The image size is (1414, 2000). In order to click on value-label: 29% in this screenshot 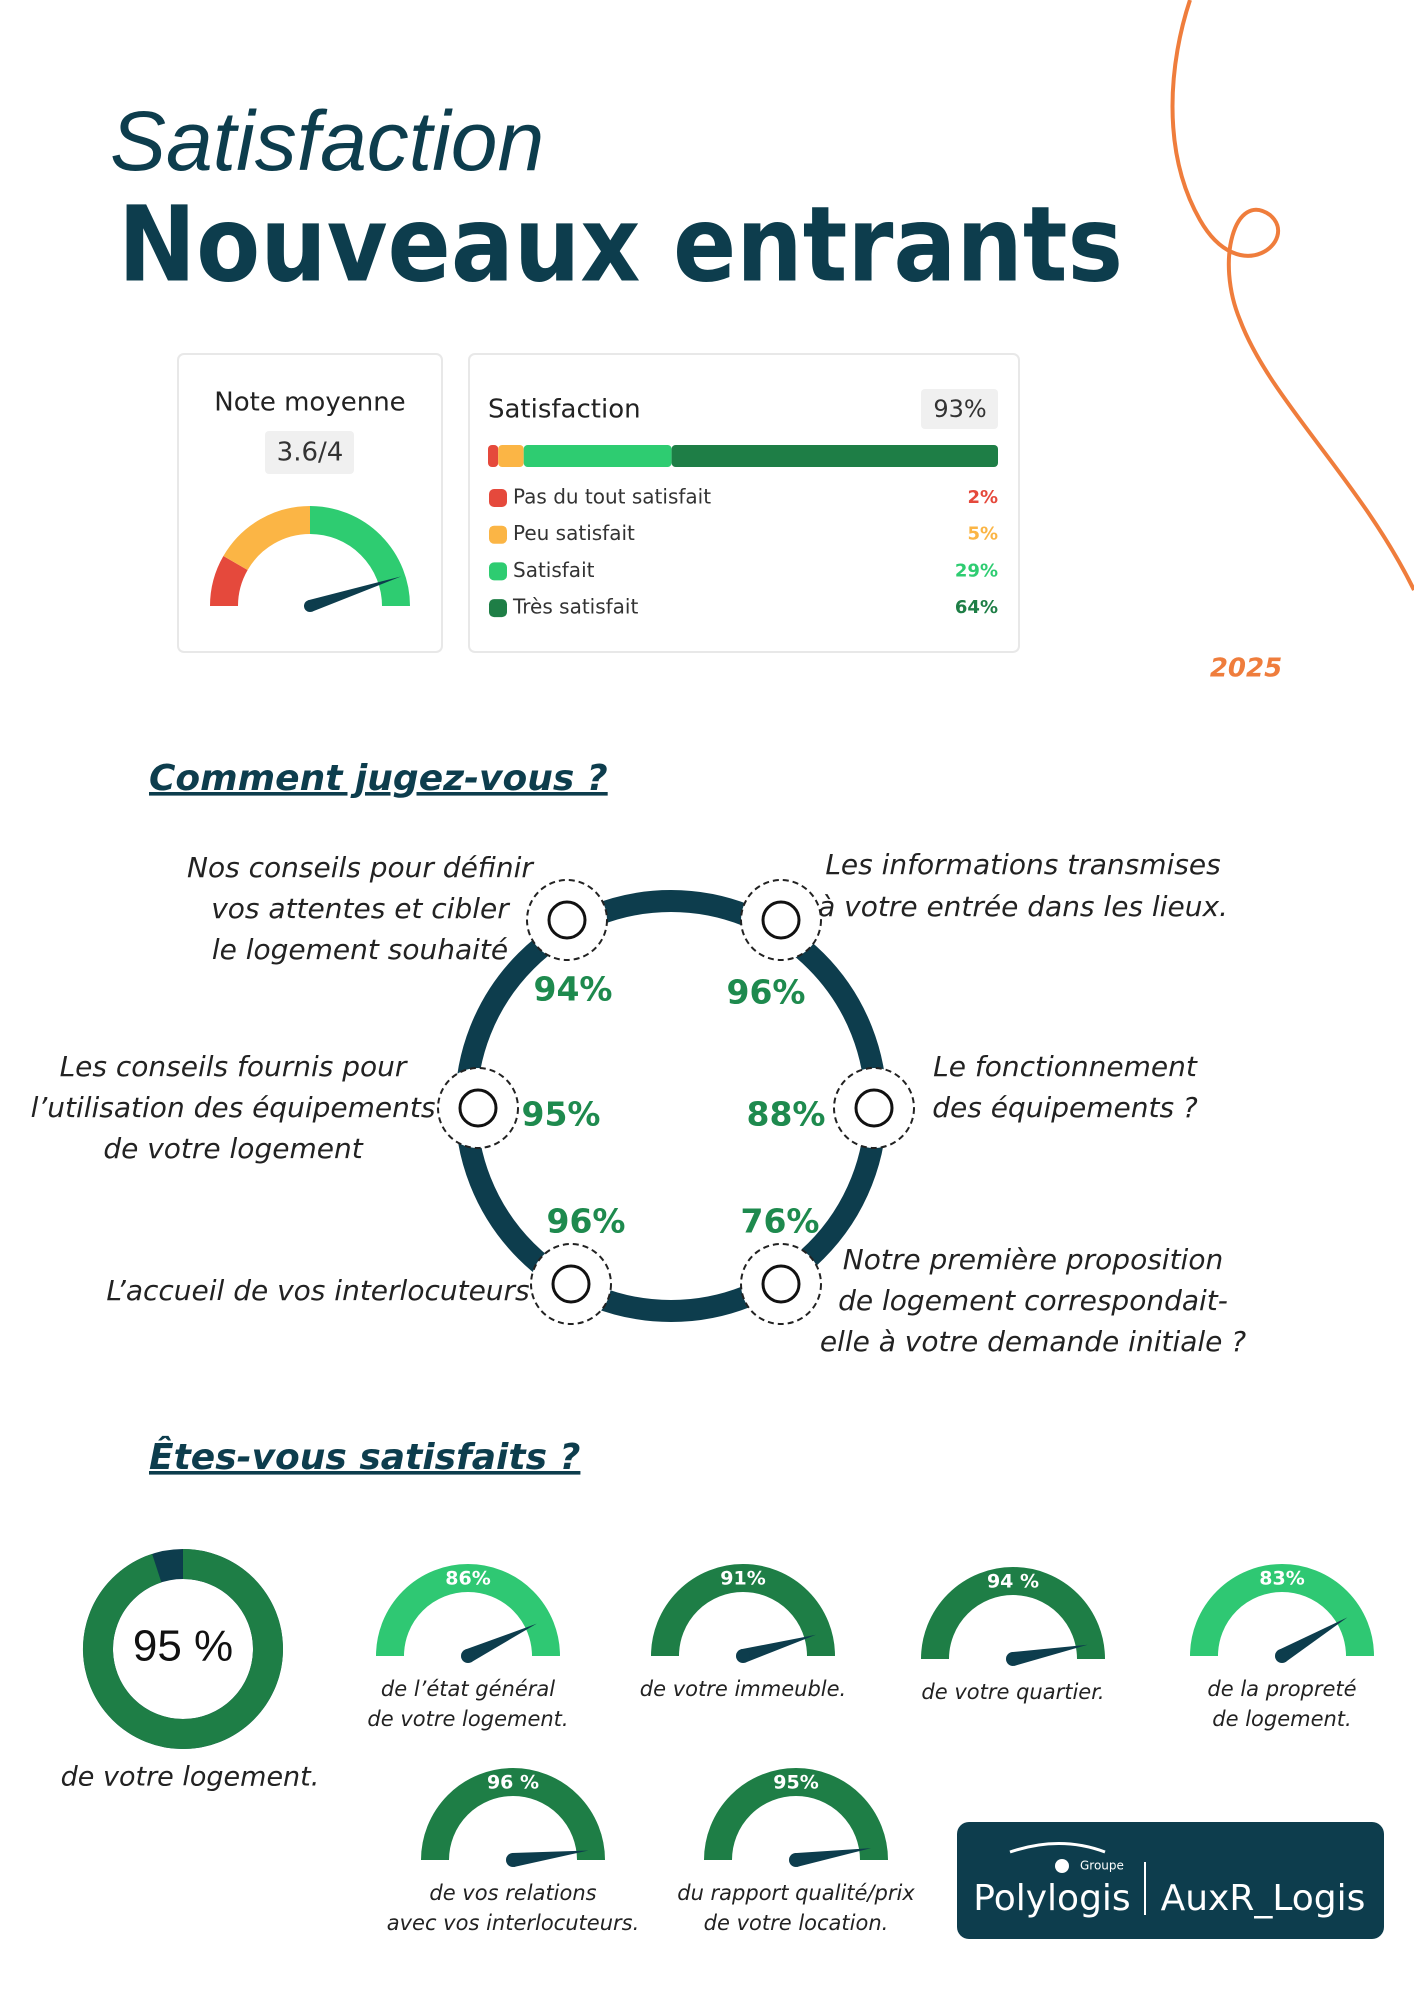, I will do `click(976, 570)`.